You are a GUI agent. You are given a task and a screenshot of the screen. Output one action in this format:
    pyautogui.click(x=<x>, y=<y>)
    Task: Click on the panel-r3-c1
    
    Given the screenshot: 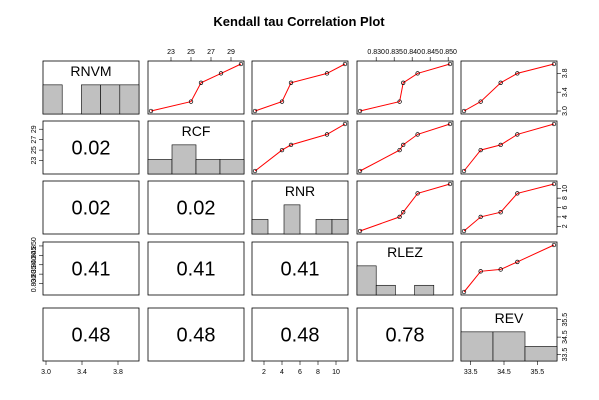 What is the action you would take?
    pyautogui.click(x=196, y=268)
    